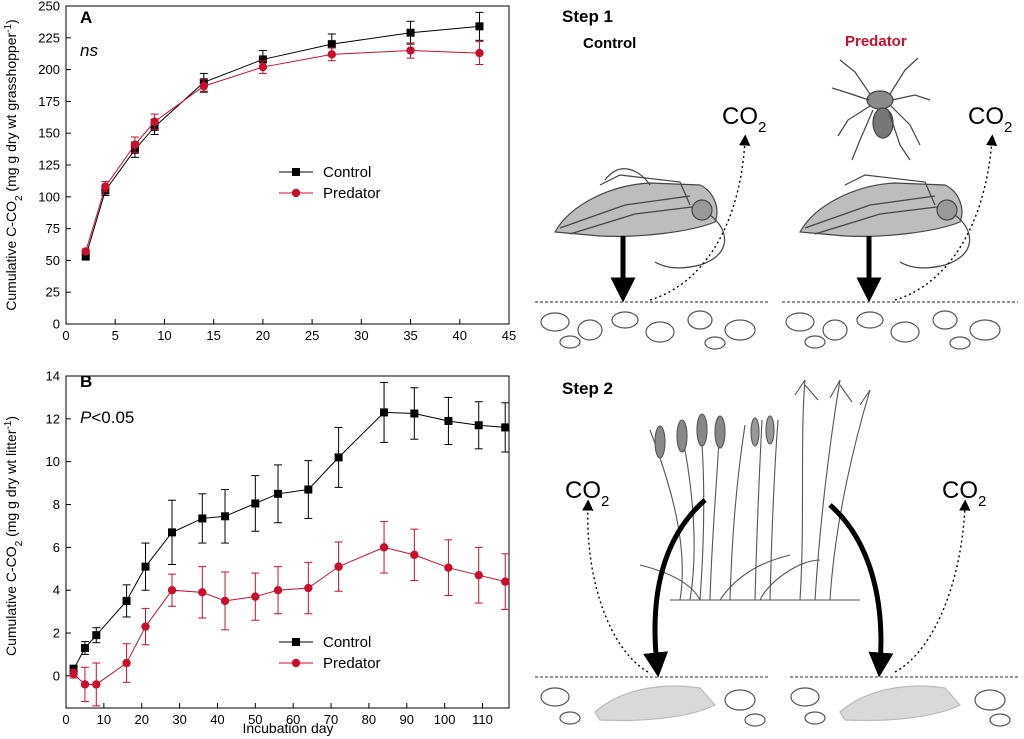  Describe the element at coordinates (49, 165) in the screenshot. I see `y-tick-label-a: 125` at that location.